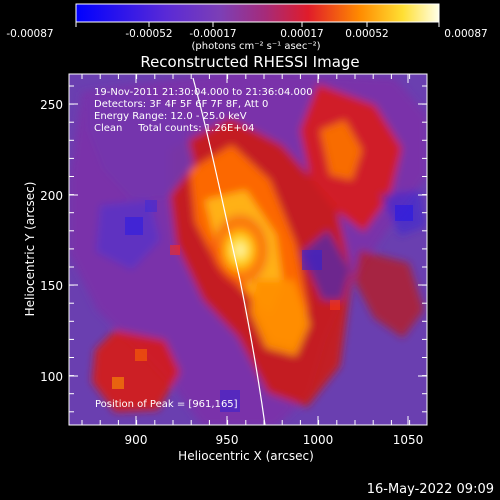 This screenshot has height=500, width=500. Describe the element at coordinates (366, 34) in the screenshot. I see `colorbar-tick-label: 0.00052` at that location.